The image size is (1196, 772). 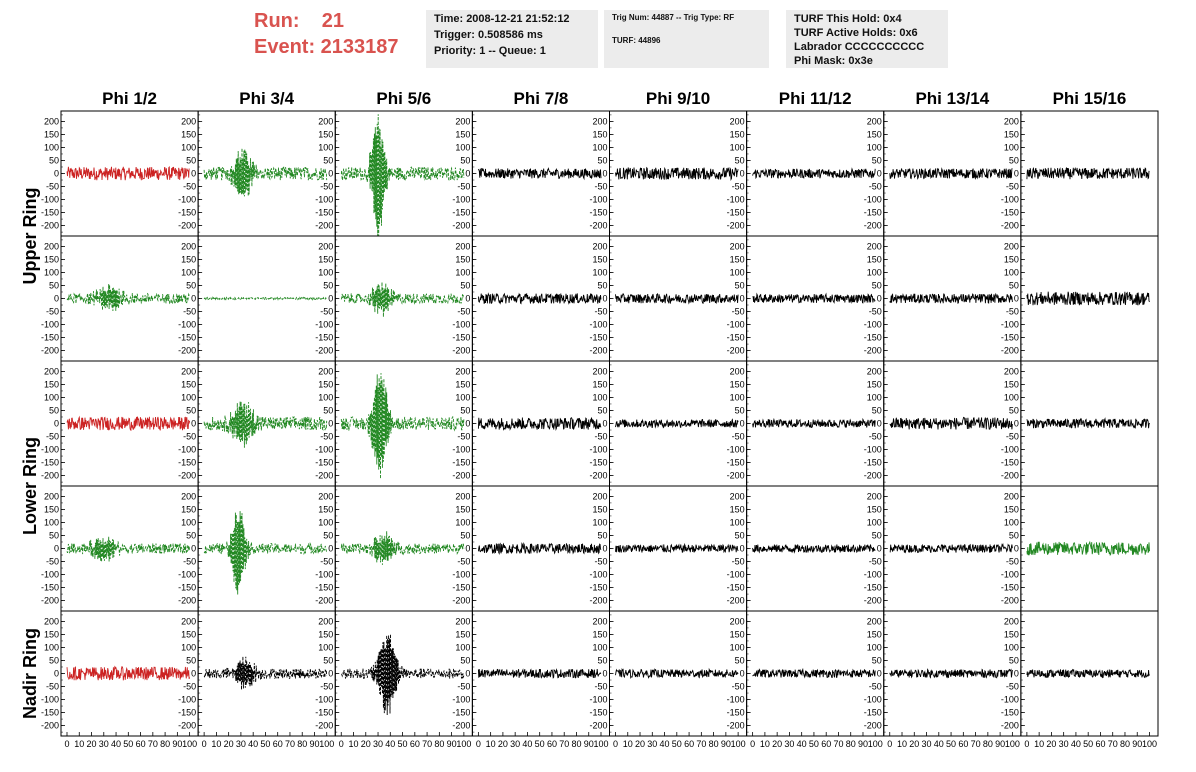 I want to click on column-title: Phi 15/16, so click(x=1090, y=98).